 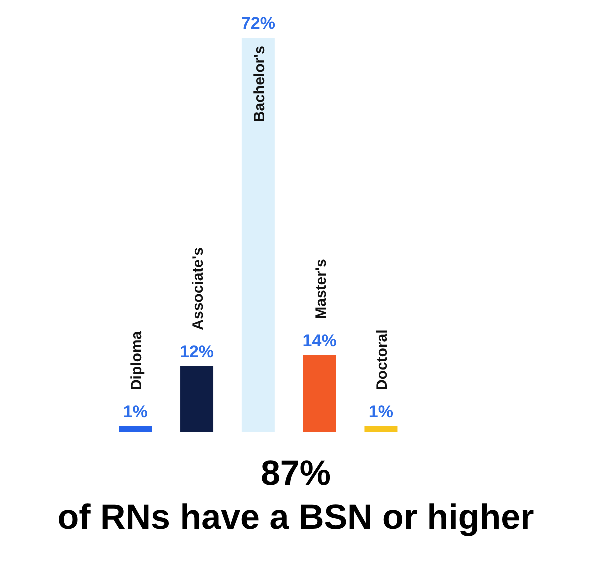 What do you see at coordinates (197, 352) in the screenshot?
I see `data-label: 12%` at bounding box center [197, 352].